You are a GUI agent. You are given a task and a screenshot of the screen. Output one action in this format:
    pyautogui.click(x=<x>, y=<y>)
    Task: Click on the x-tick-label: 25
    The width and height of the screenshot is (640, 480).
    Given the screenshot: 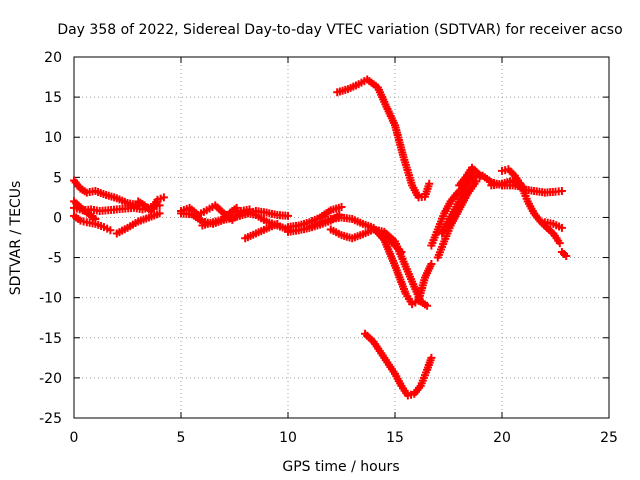 What is the action you would take?
    pyautogui.click(x=609, y=438)
    